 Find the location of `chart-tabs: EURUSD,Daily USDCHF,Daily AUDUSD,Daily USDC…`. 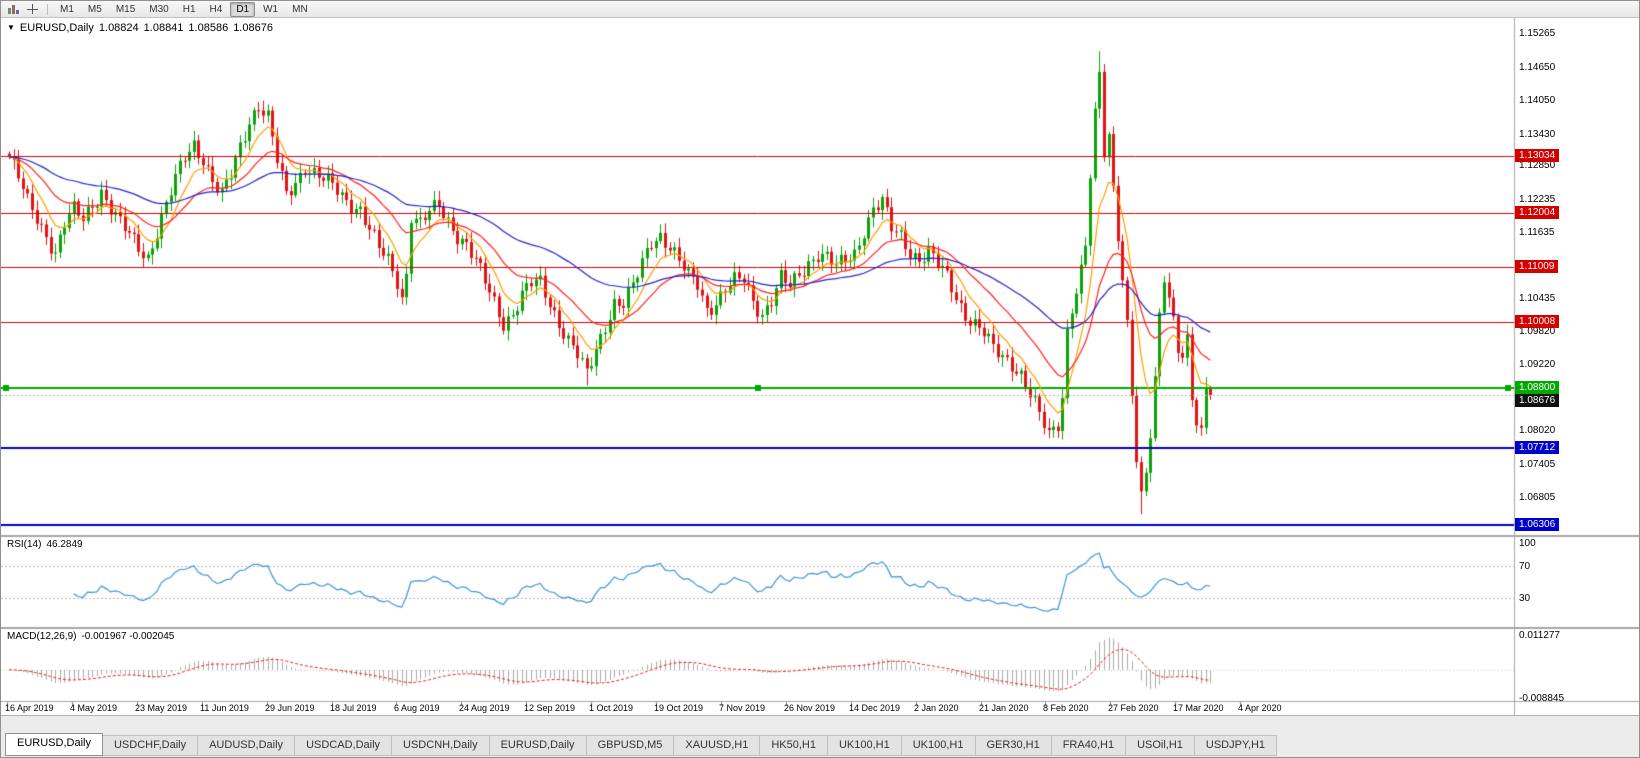

chart-tabs: EURUSD,Daily USDCHF,Daily AUDUSD,Daily USDC… is located at coordinates (641, 744).